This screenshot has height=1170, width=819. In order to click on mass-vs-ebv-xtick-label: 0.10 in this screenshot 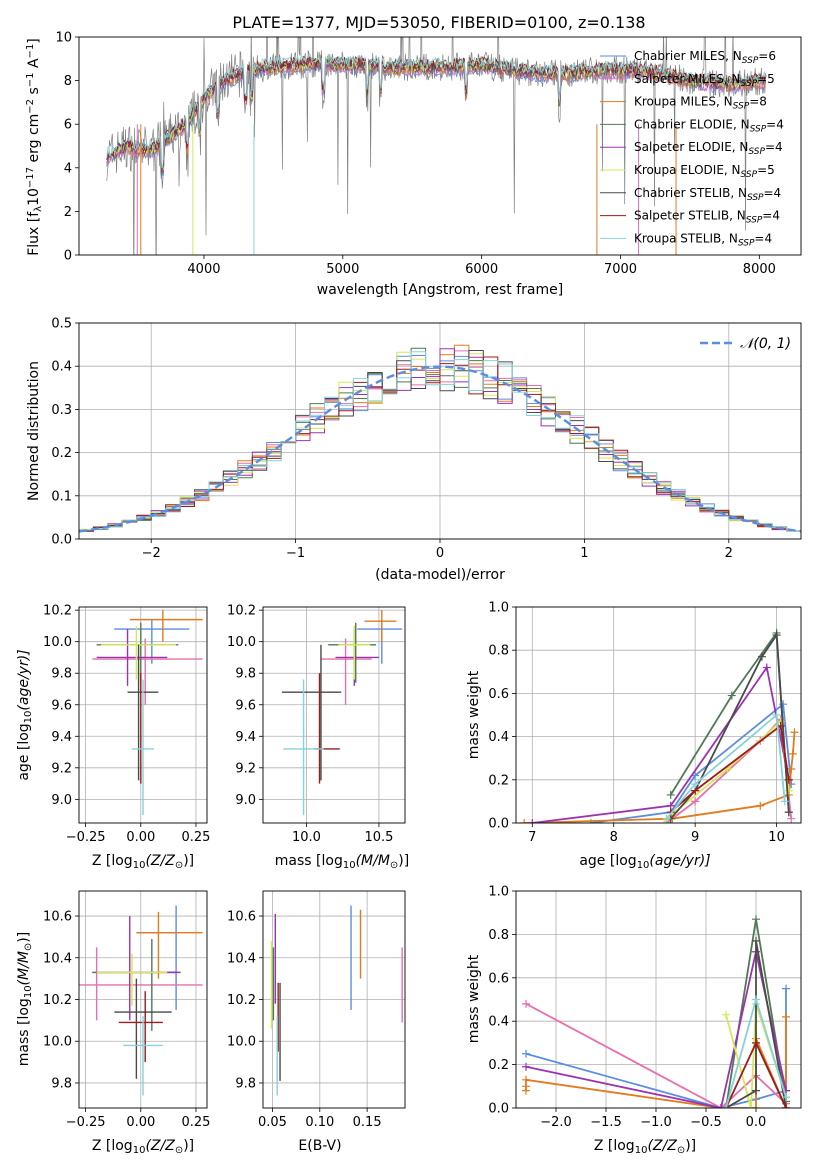, I will do `click(319, 1122)`.